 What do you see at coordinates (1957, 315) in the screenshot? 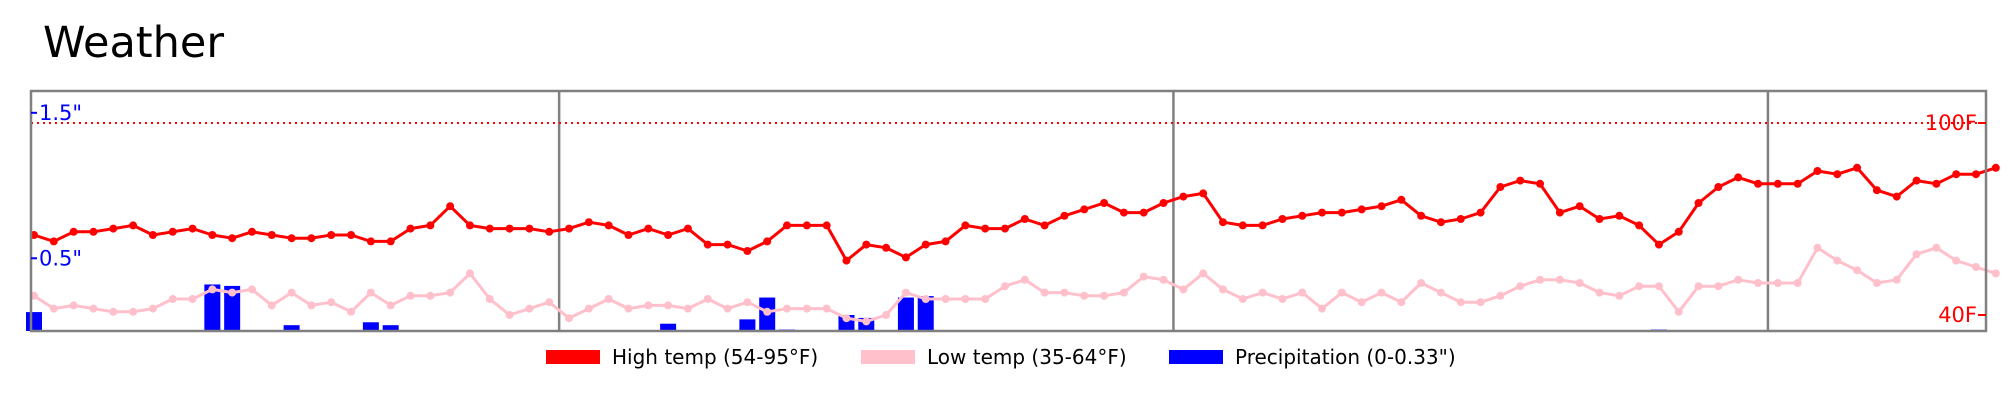
I see `temp-tick-label-0: 40F` at bounding box center [1957, 315].